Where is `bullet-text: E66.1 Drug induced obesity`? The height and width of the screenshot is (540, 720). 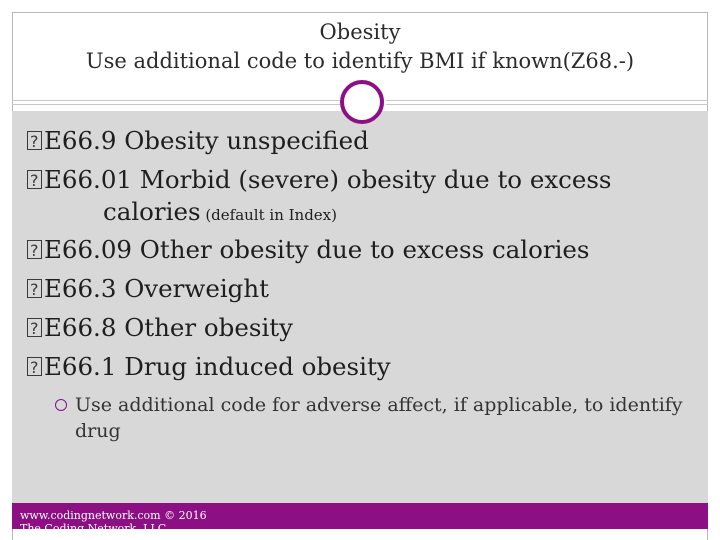 bullet-text: E66.1 Drug induced obesity is located at coordinates (217, 366).